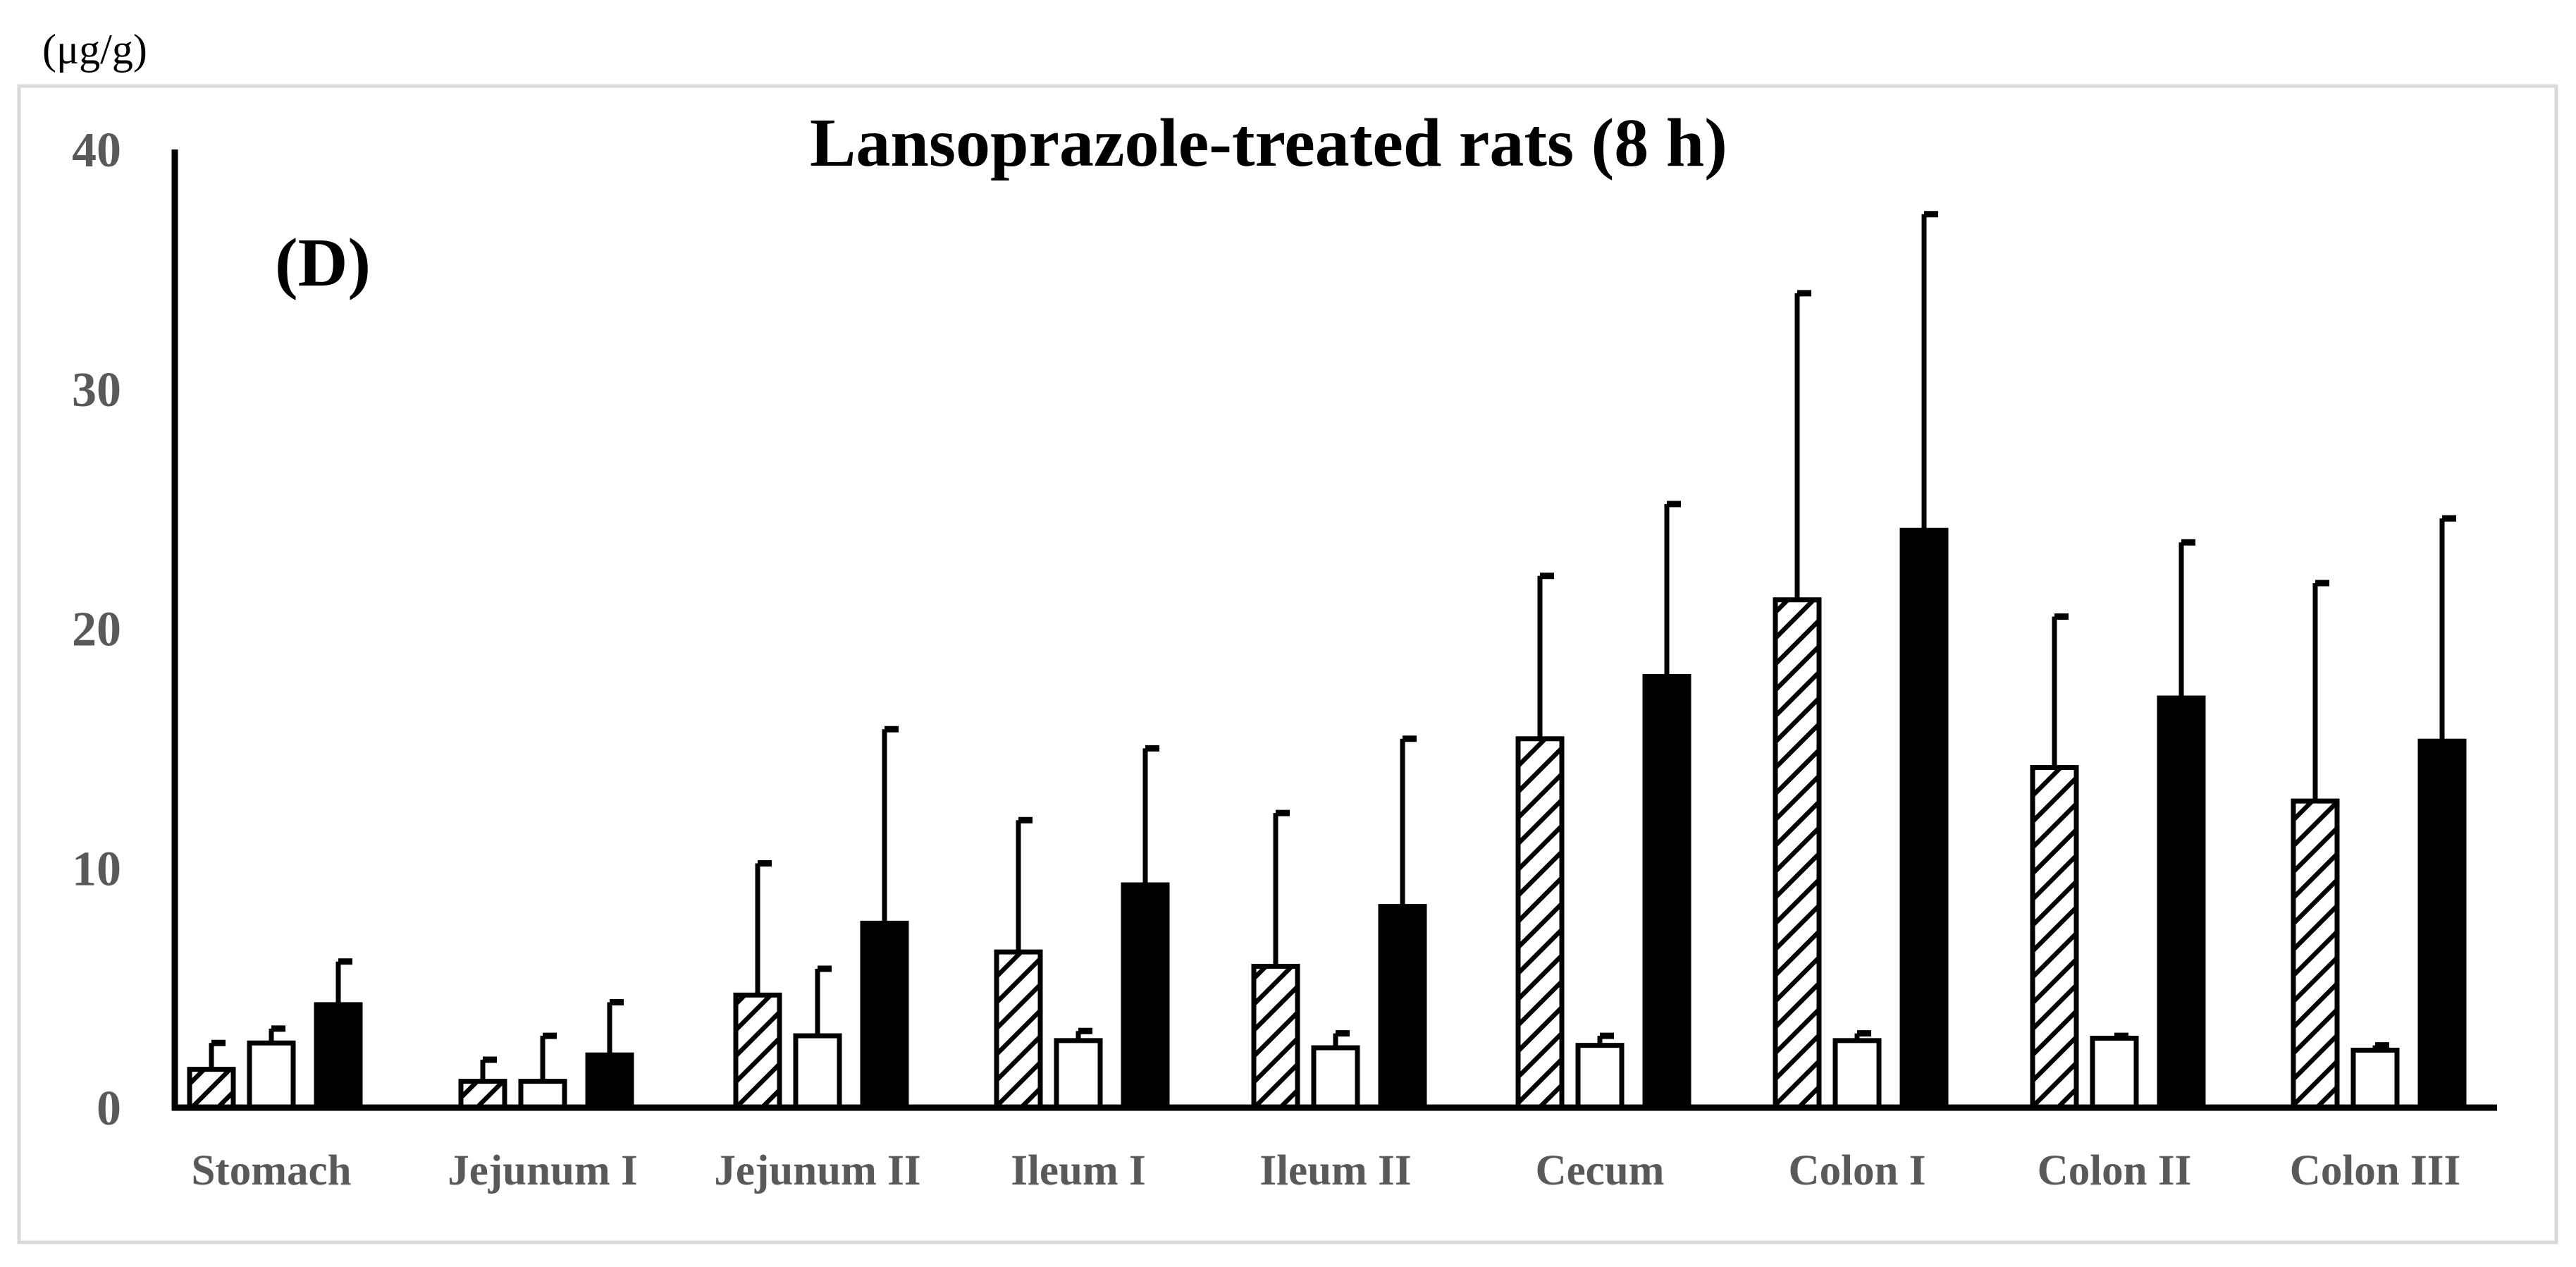 The image size is (2576, 1267). What do you see at coordinates (2115, 1170) in the screenshot?
I see `x-tick-label: Colon II` at bounding box center [2115, 1170].